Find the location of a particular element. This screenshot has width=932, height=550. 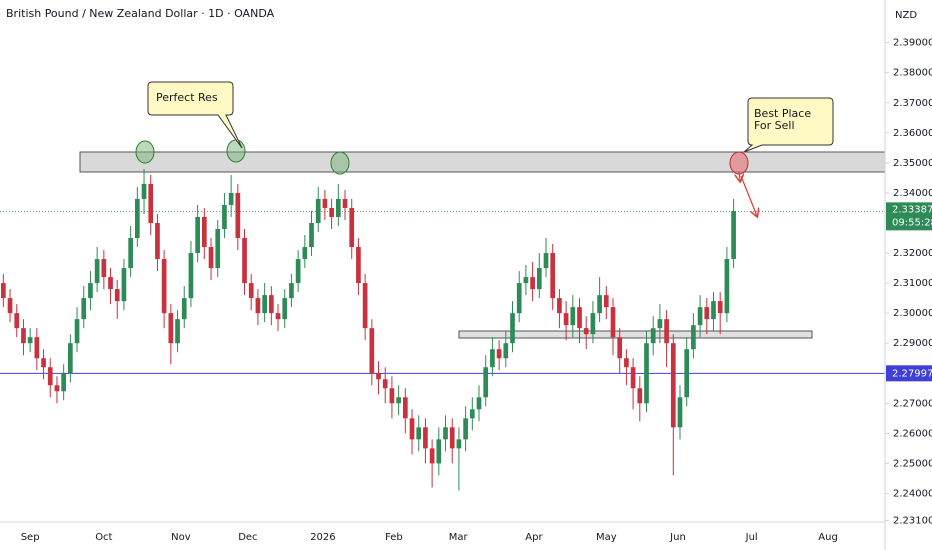

y-tick-label: 2.38000 is located at coordinates (912, 73).